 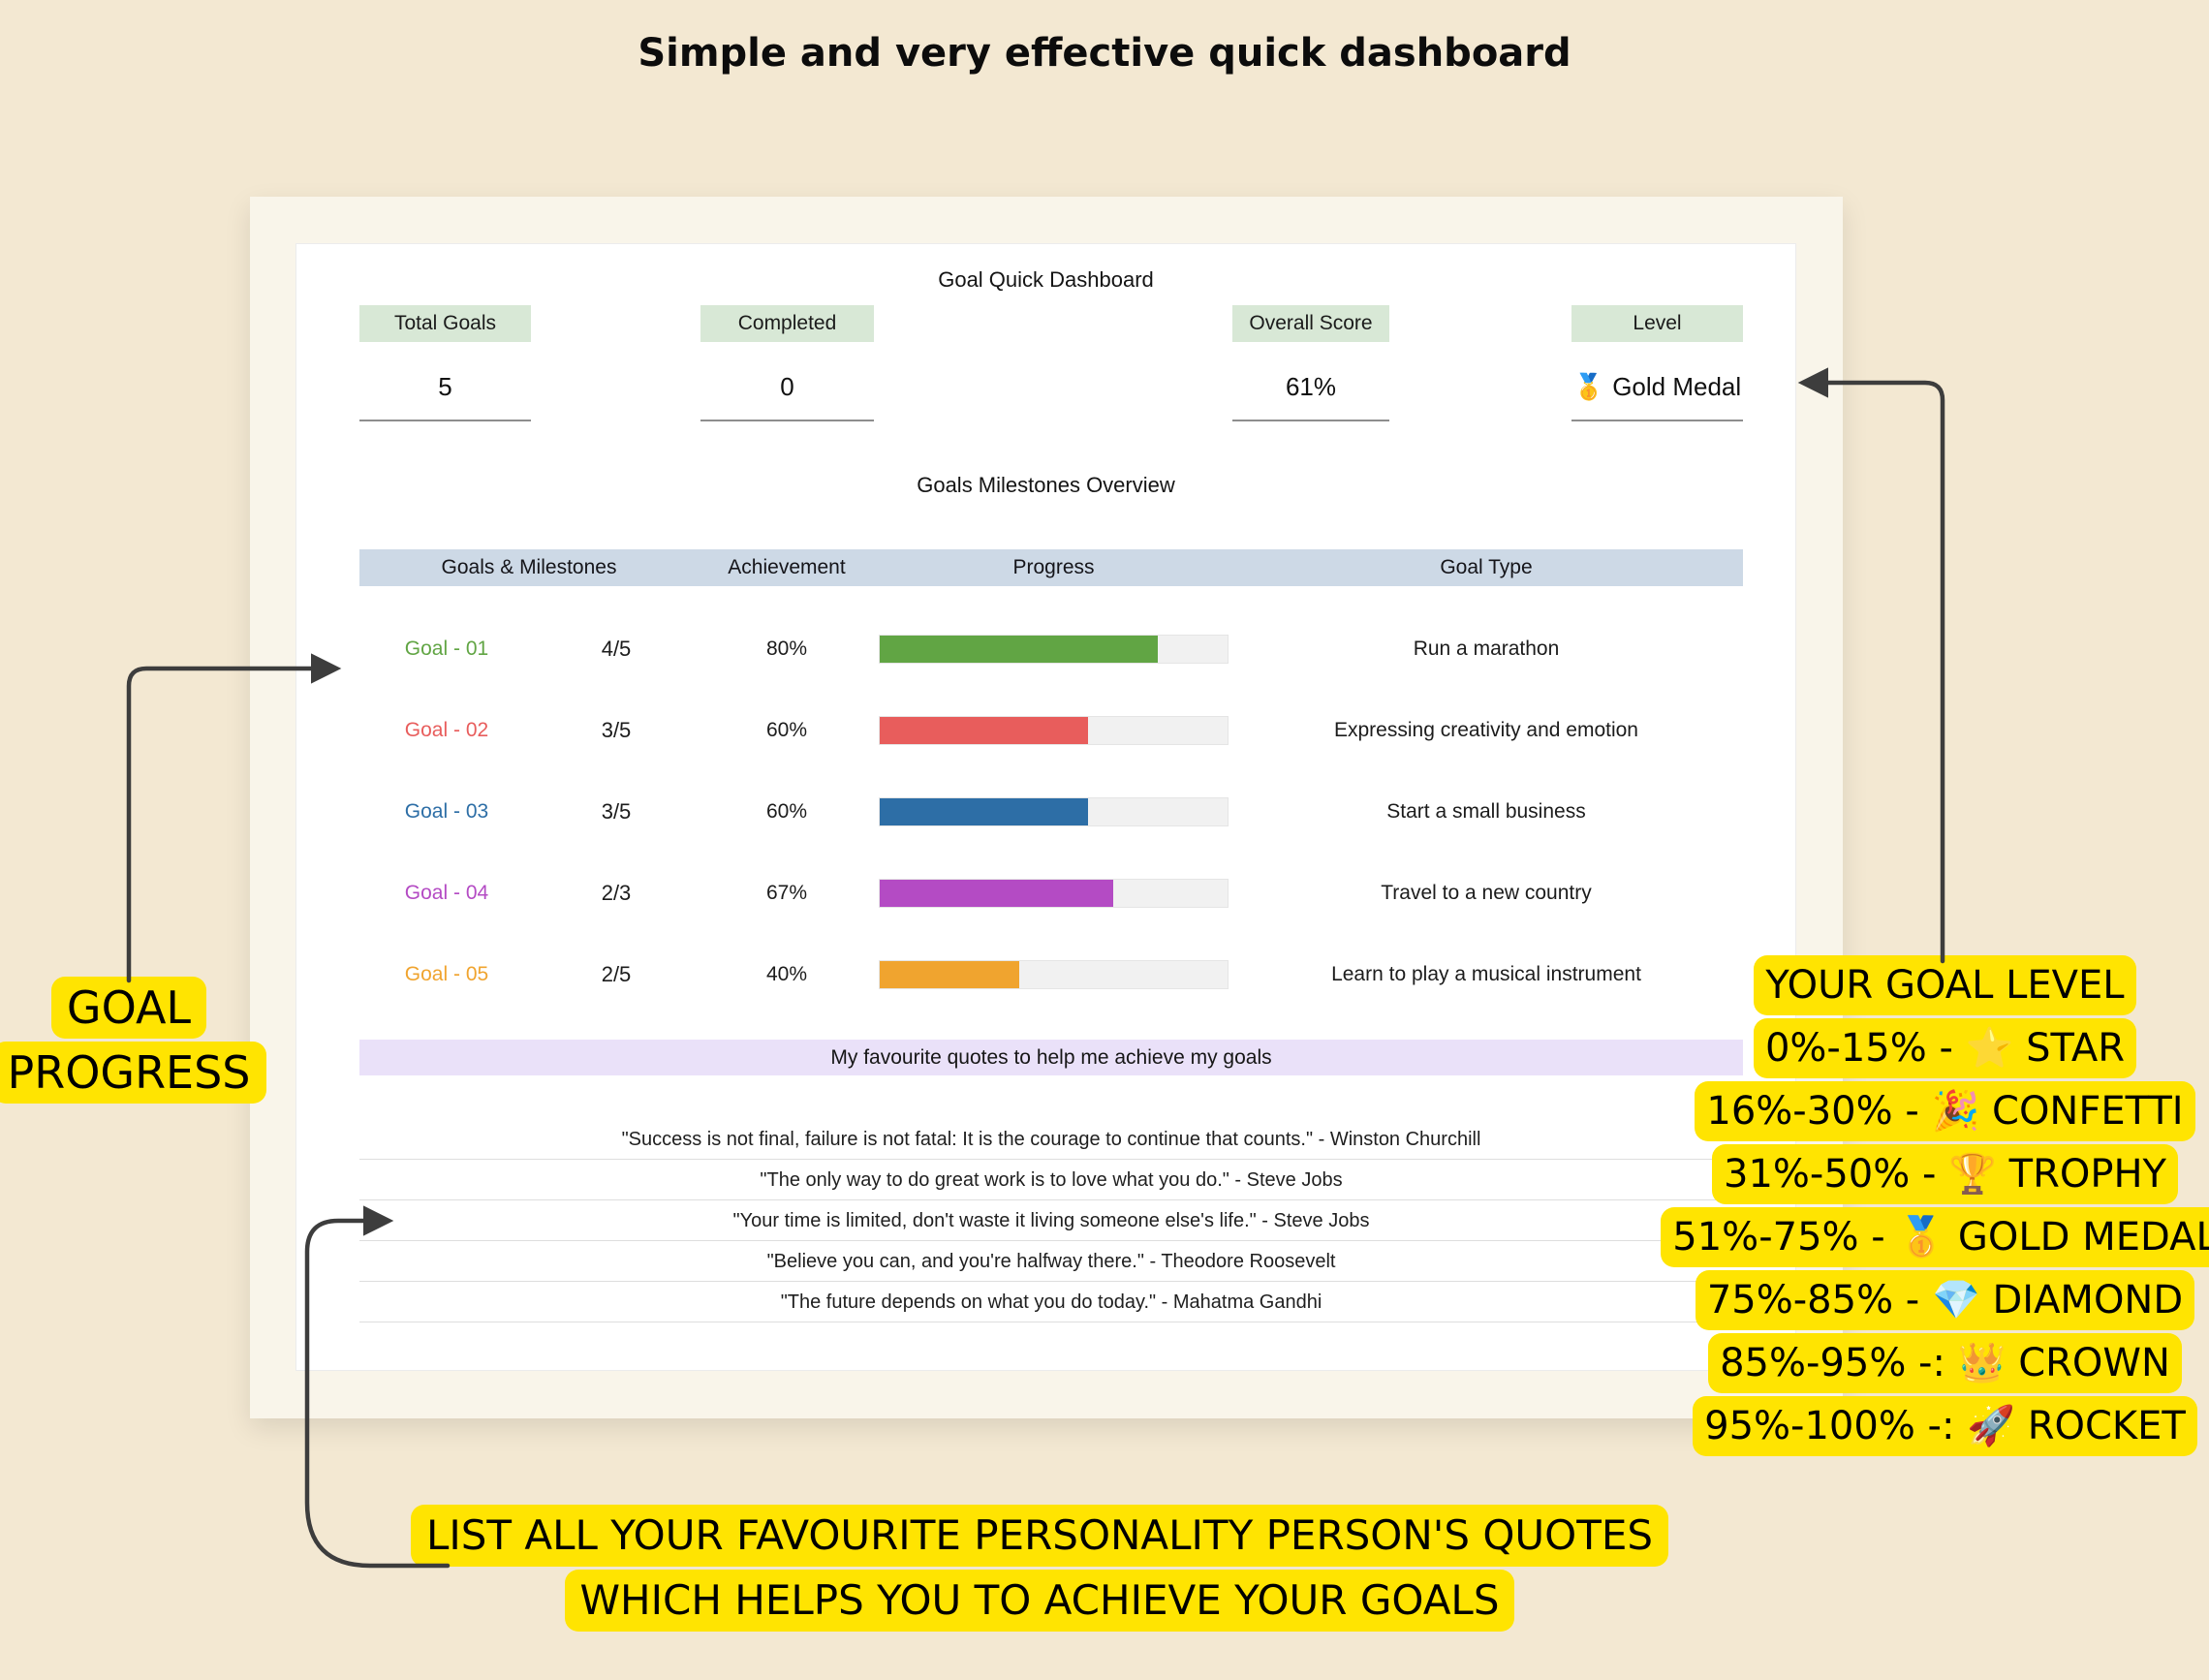 I want to click on goal-milestones: 4/5, so click(x=616, y=649).